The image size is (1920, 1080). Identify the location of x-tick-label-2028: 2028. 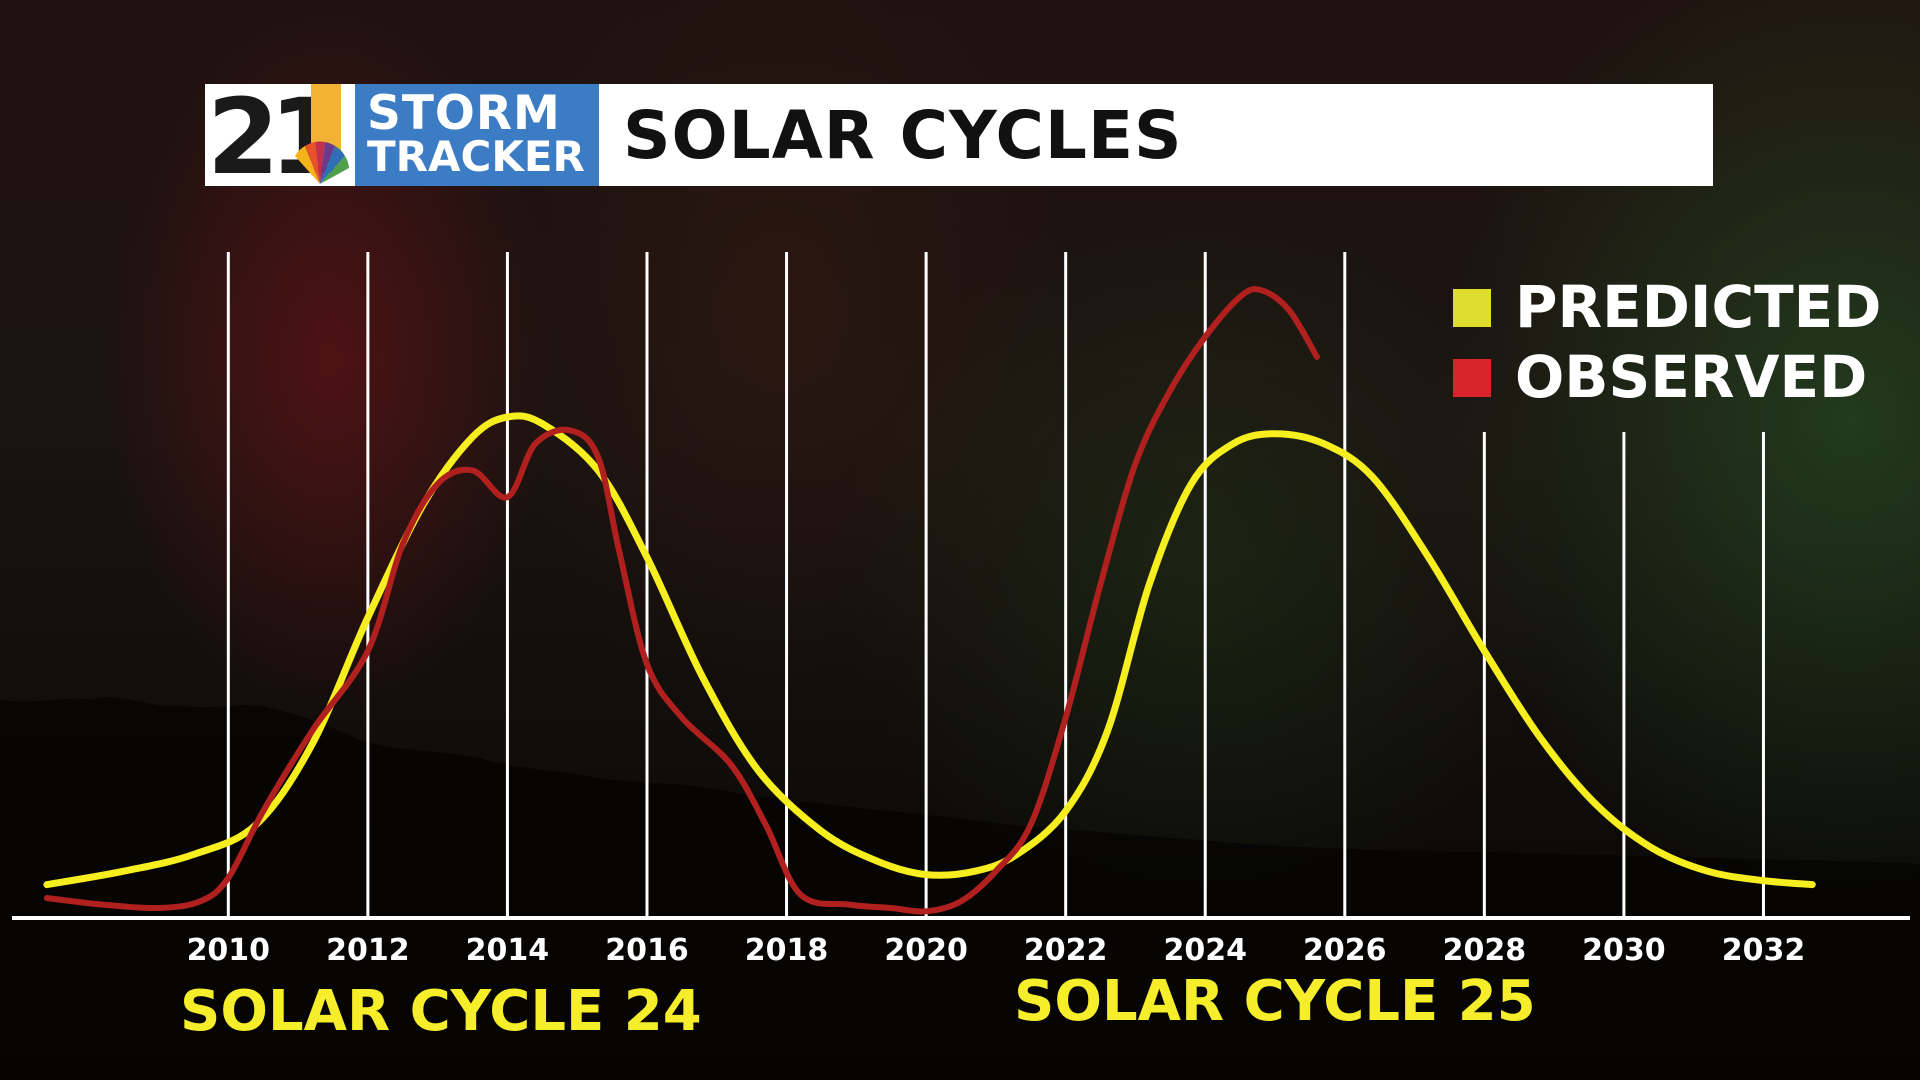
(1485, 950).